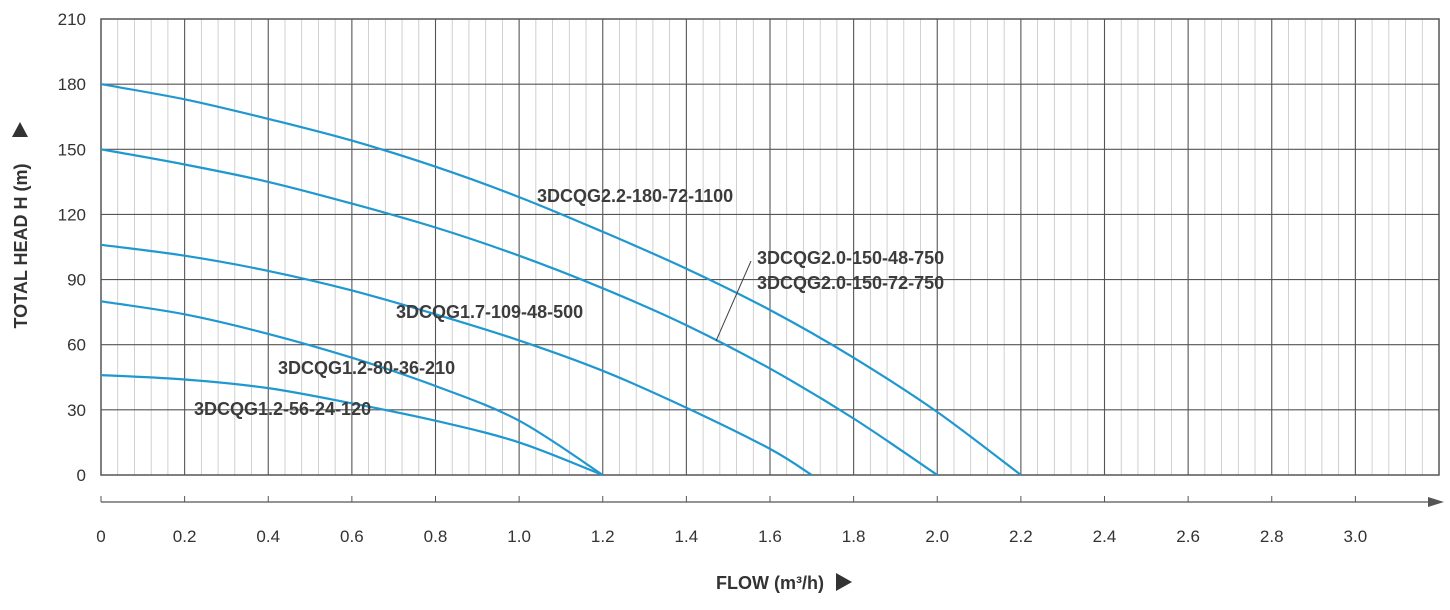  Describe the element at coordinates (1272, 536) in the screenshot. I see `x-tick-label: 2.8` at that location.